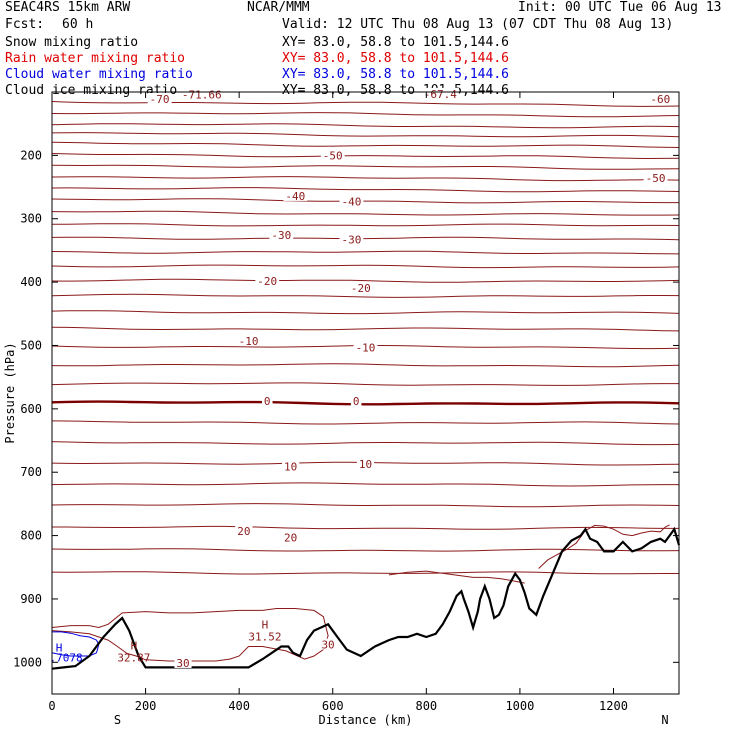 The height and width of the screenshot is (740, 740). What do you see at coordinates (31, 282) in the screenshot?
I see `y-tick-label: 400` at bounding box center [31, 282].